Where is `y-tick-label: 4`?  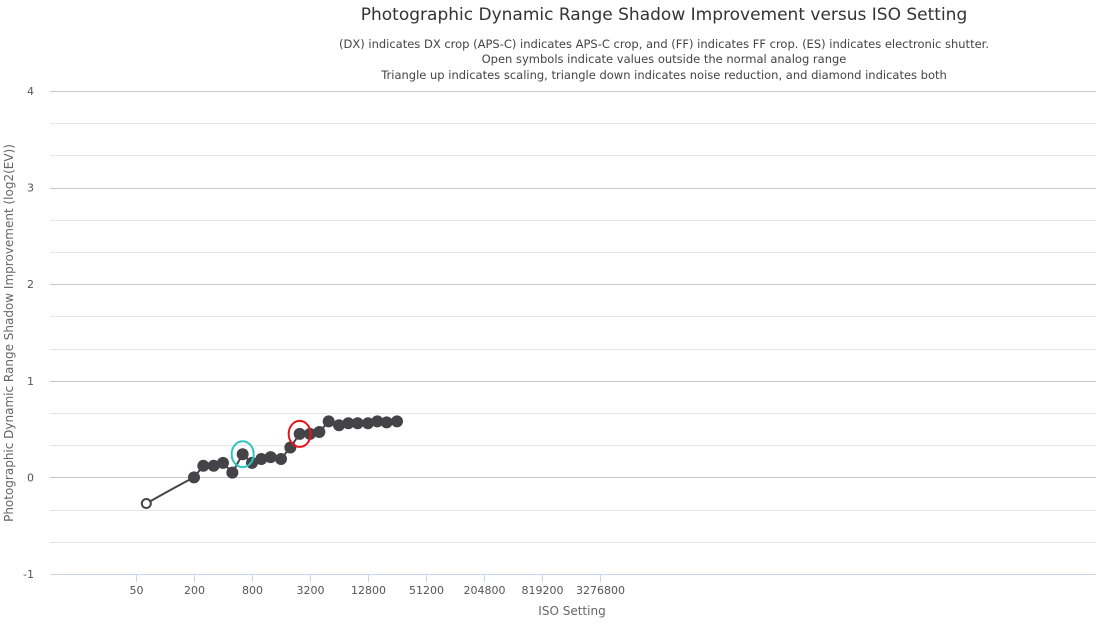 y-tick-label: 4 is located at coordinates (30, 91).